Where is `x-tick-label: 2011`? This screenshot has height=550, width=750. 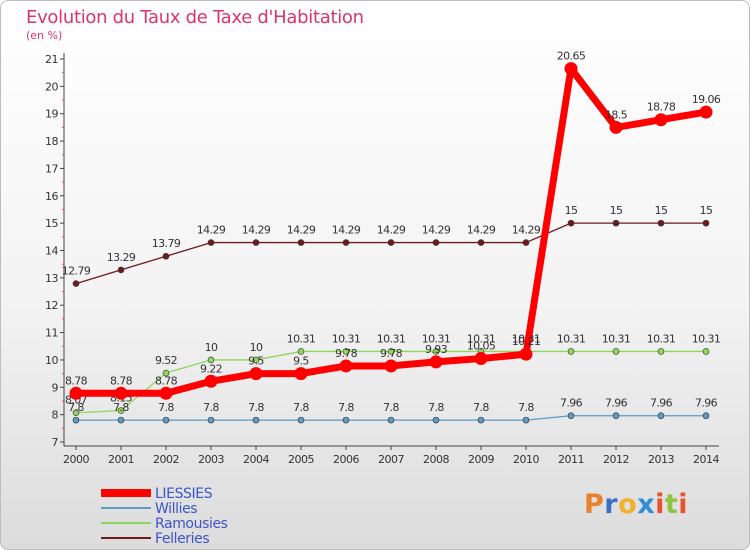 x-tick-label: 2011 is located at coordinates (571, 459).